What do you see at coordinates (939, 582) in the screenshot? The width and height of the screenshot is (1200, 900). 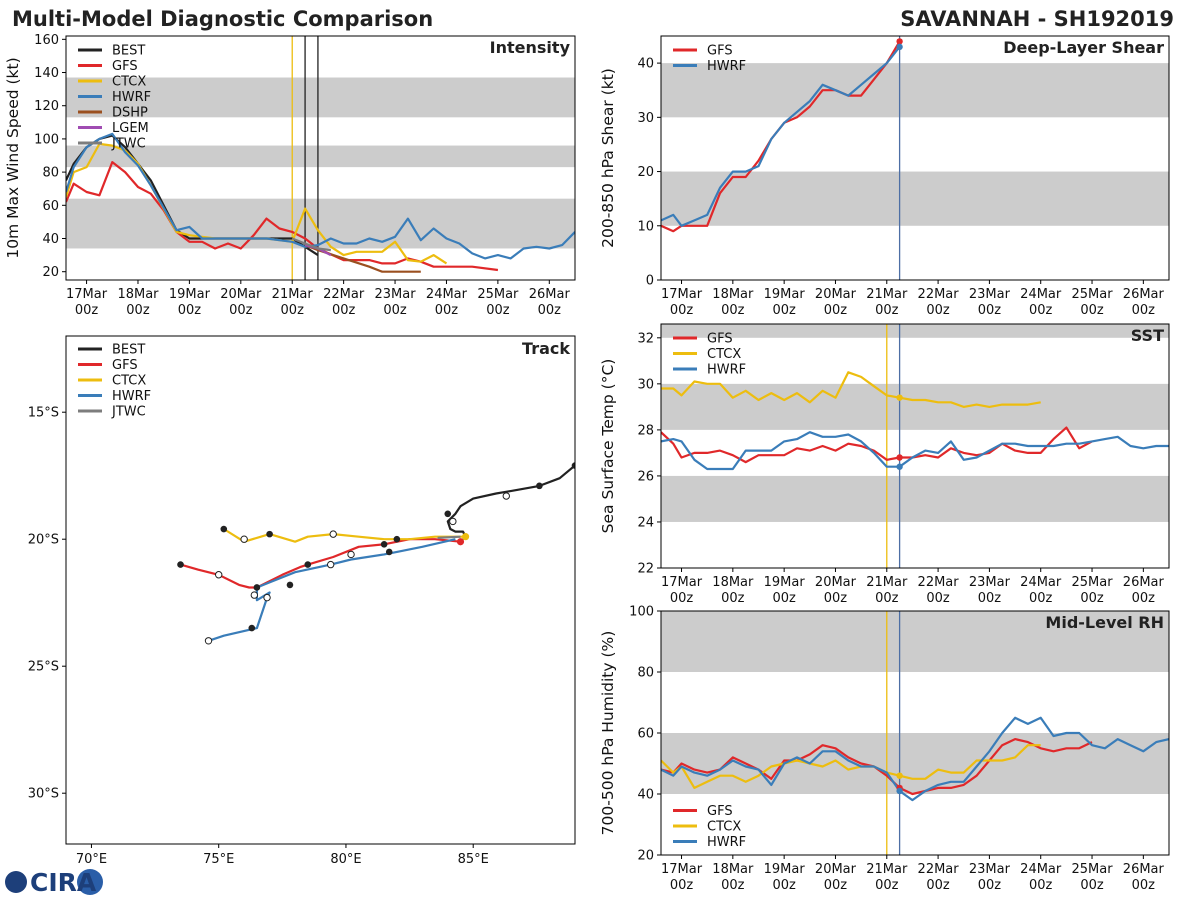 I see `sst-xtick-date: 22Mar` at bounding box center [939, 582].